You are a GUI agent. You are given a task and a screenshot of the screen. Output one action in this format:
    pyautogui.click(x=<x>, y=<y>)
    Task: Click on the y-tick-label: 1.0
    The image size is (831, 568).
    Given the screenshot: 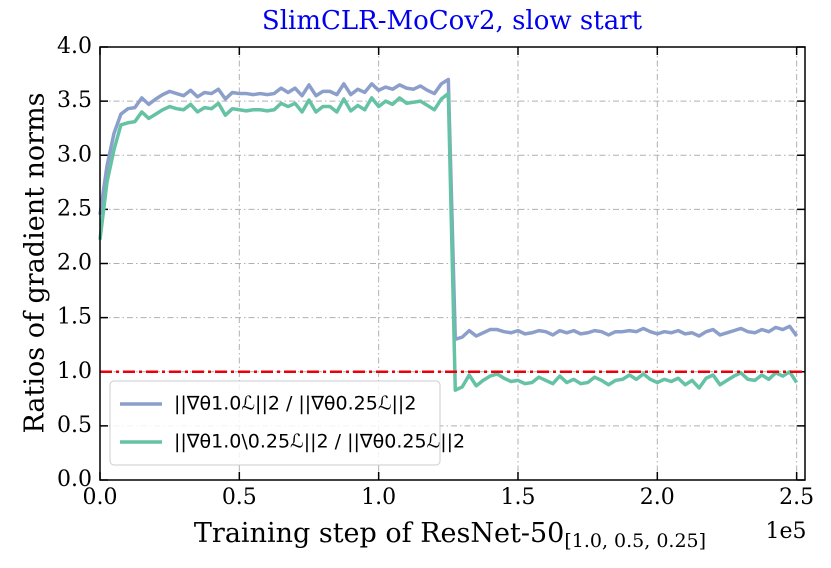 What is the action you would take?
    pyautogui.click(x=74, y=371)
    